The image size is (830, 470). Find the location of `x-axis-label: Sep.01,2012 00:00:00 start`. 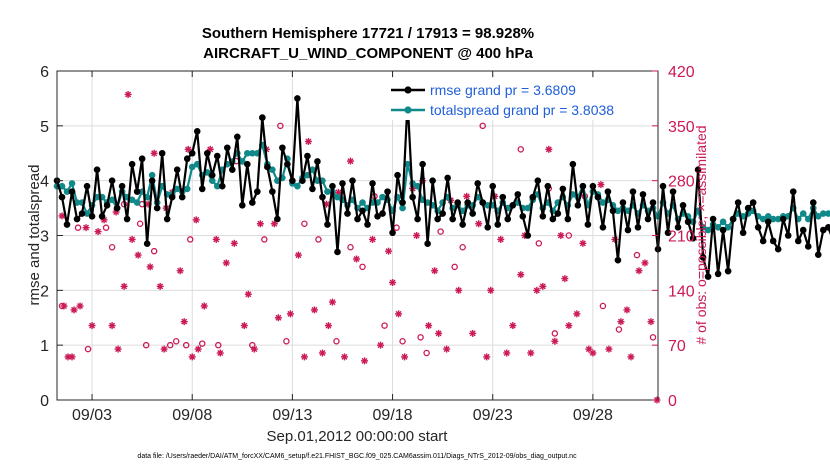

x-axis-label: Sep.01,2012 00:00:00 start is located at coordinates (358, 436).